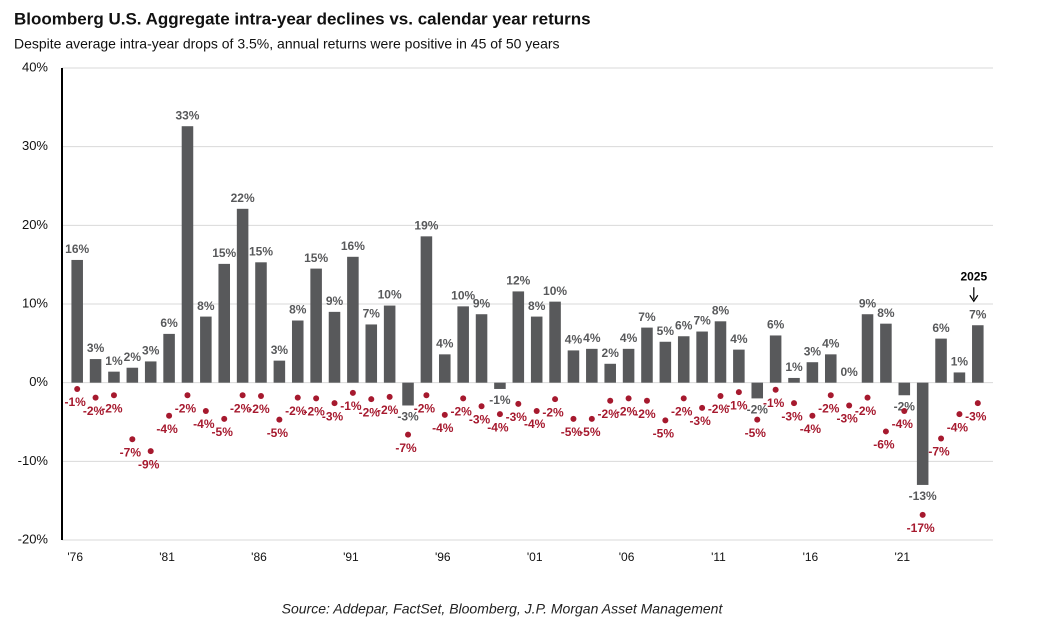 This screenshot has width=1047, height=639. What do you see at coordinates (187, 115) in the screenshot?
I see `bar-label: 33%` at bounding box center [187, 115].